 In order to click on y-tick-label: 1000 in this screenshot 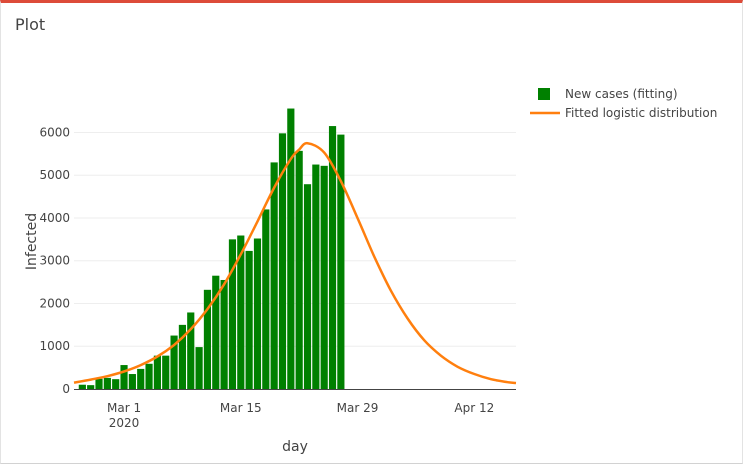, I will do `click(54, 346)`.